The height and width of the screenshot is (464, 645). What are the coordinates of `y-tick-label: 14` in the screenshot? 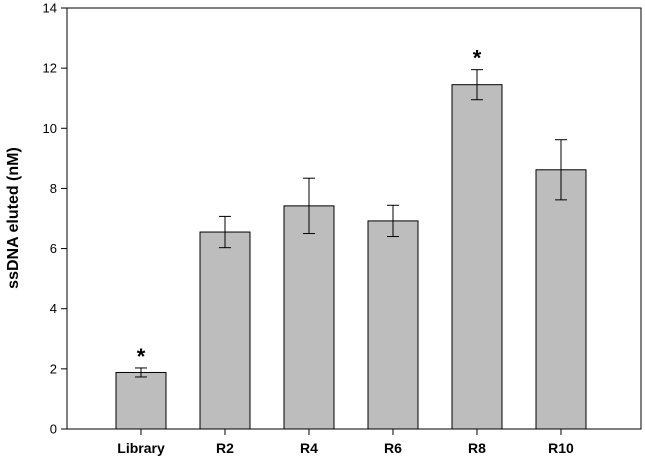 It's located at (50, 8).